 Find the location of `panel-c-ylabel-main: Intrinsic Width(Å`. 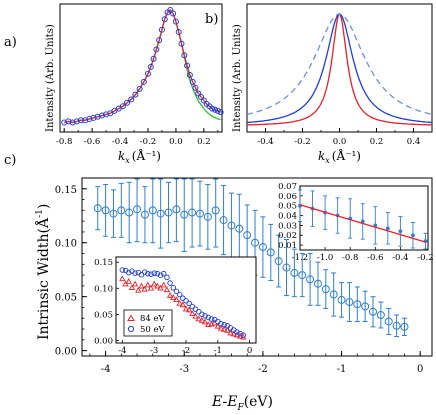

panel-c-ylabel-main: Intrinsic Width(Å is located at coordinates (43, 278).